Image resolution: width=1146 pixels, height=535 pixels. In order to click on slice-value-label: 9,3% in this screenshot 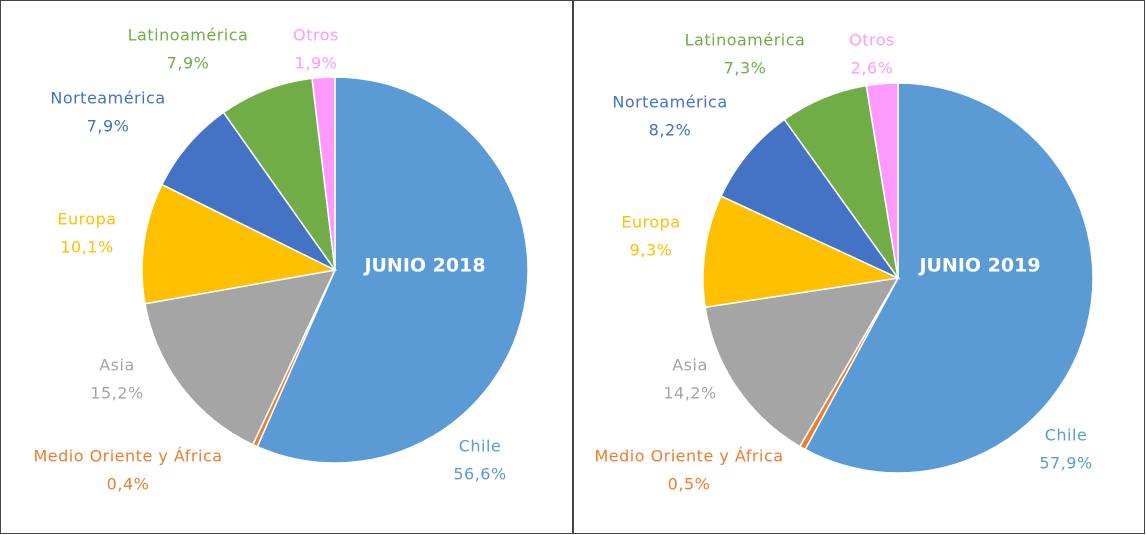, I will do `click(651, 250)`.